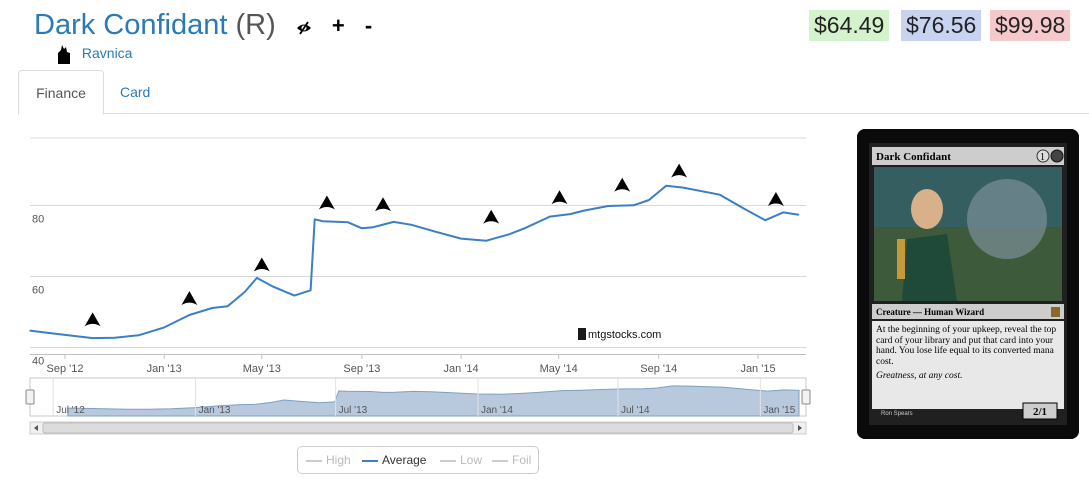 This screenshot has height=483, width=1089. I want to click on legend-swatch-foil, so click(500, 460).